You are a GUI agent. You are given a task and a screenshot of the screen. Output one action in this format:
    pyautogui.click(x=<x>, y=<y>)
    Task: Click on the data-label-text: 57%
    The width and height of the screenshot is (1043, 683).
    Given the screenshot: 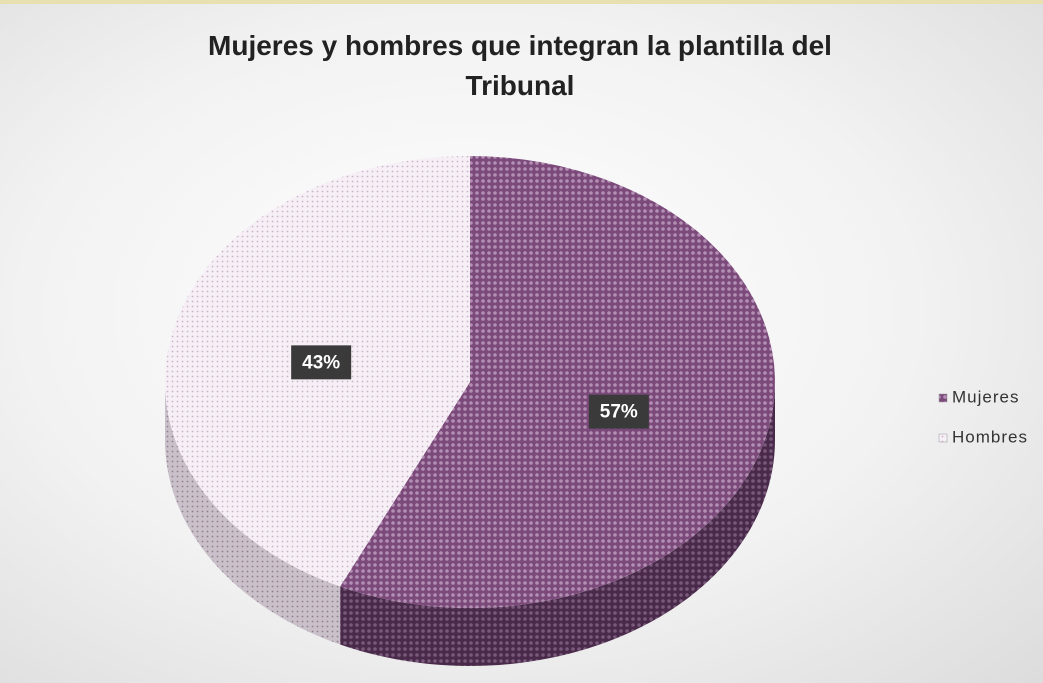 What is the action you would take?
    pyautogui.click(x=619, y=412)
    